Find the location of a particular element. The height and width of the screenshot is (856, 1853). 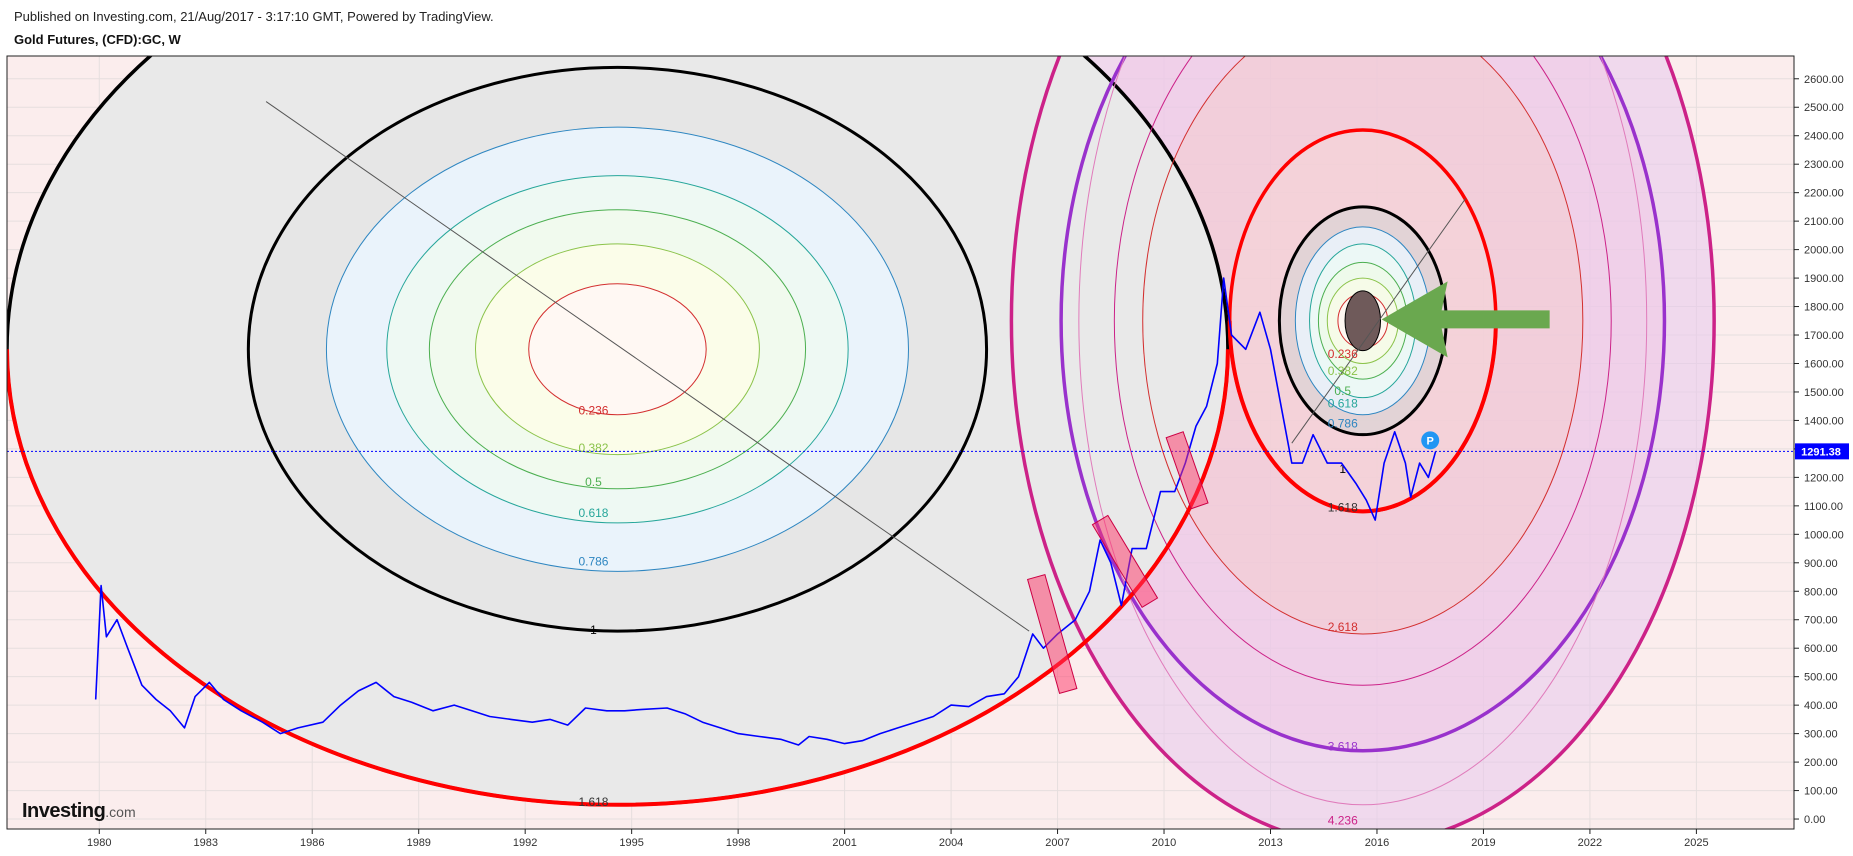

y-tick-label: 700.00 is located at coordinates (1821, 621).